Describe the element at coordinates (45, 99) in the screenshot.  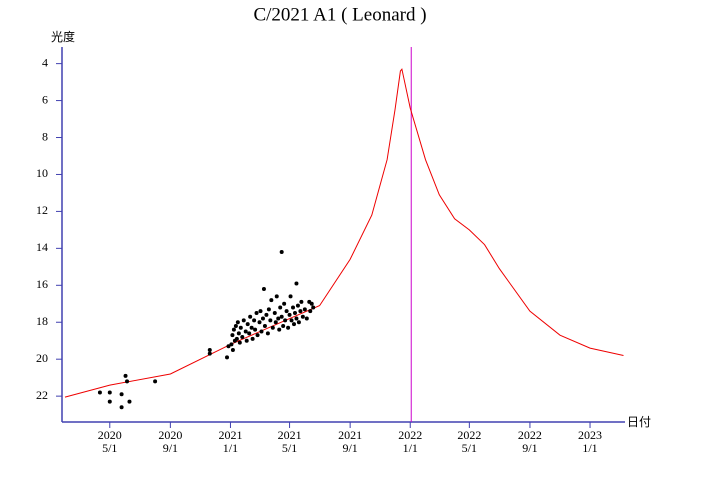
I see `y-tick-label: 6` at that location.